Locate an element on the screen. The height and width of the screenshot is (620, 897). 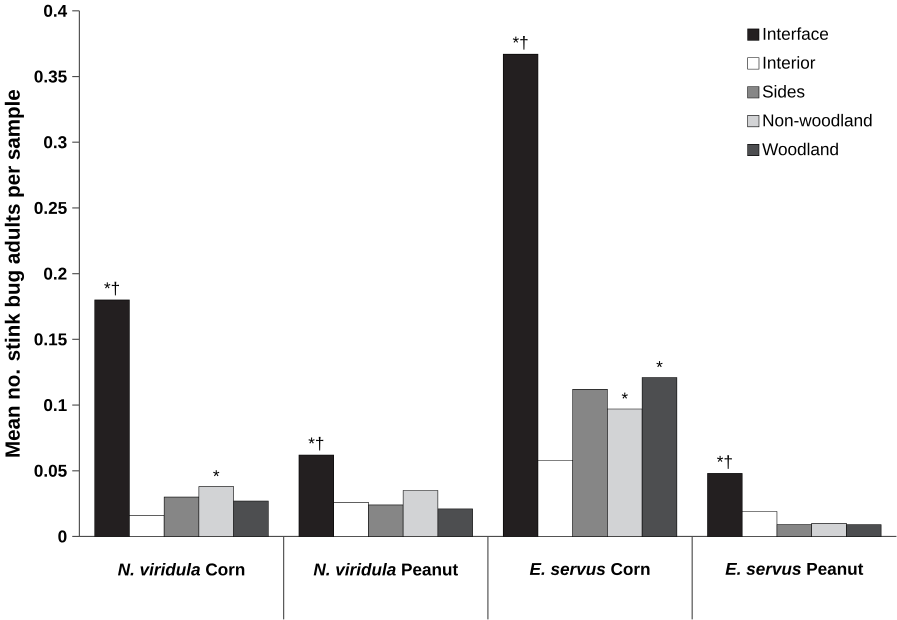
y-tick-label: 0.4 is located at coordinates (56, 10).